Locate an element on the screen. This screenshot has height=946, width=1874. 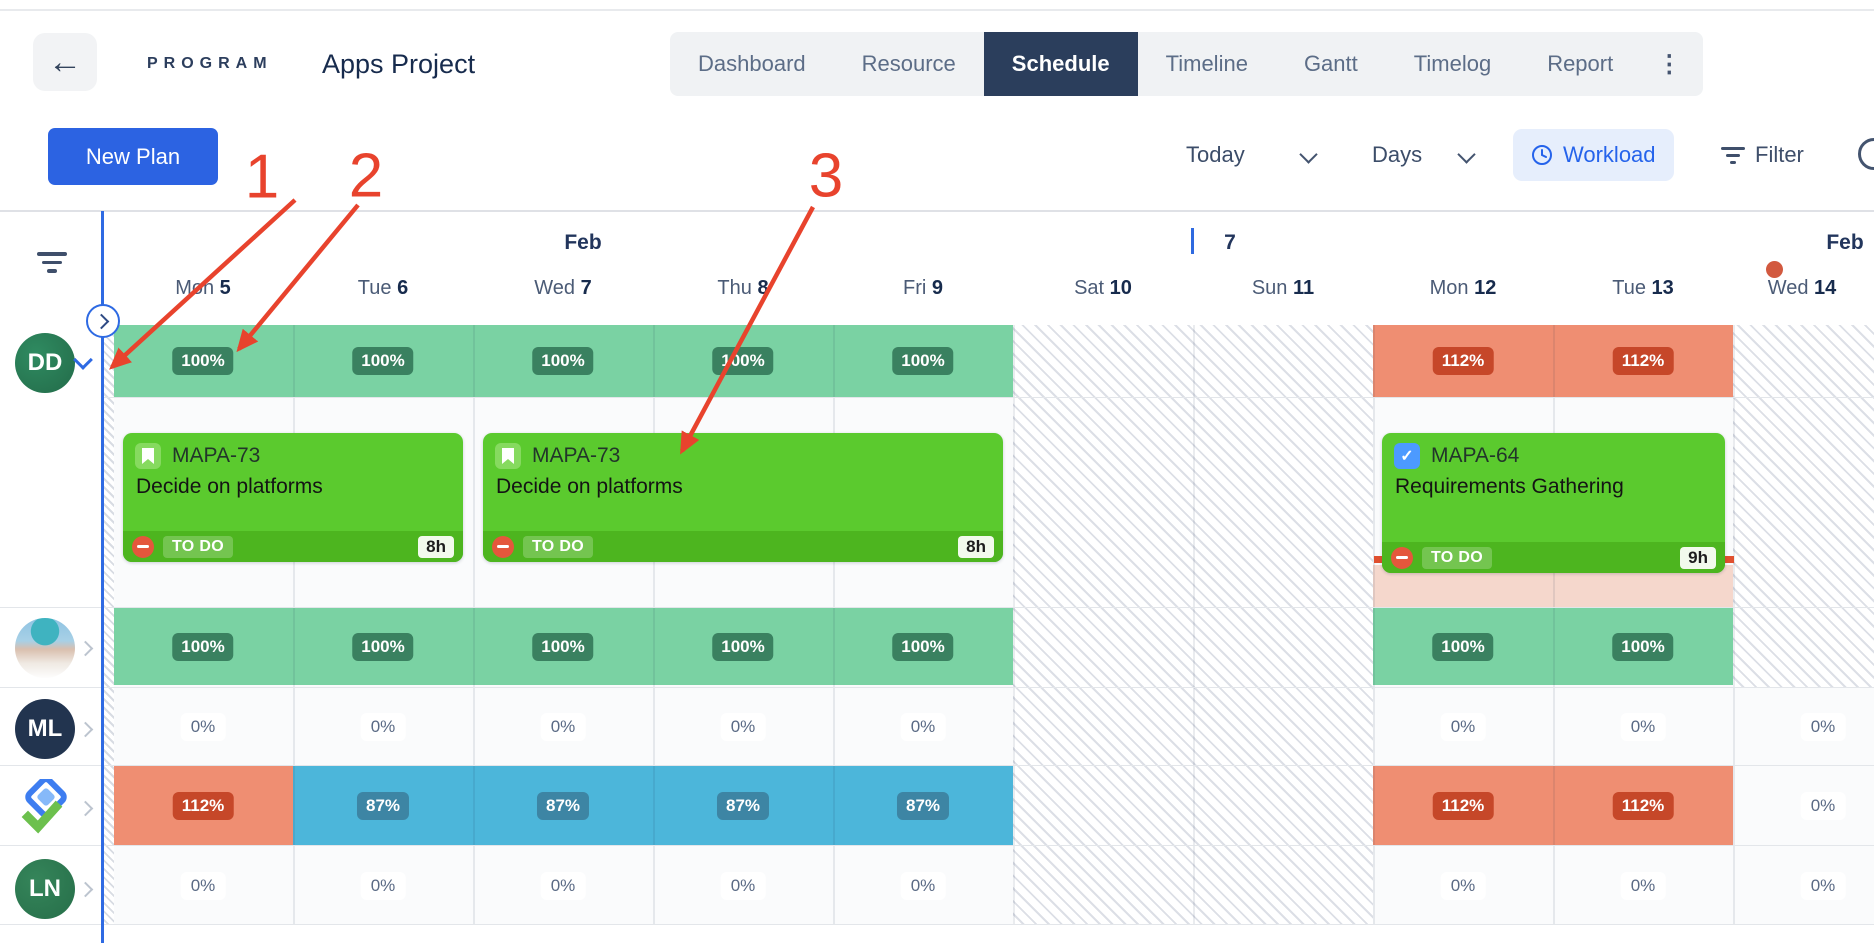
annotation-marker-2: 2 is located at coordinates (366, 176).